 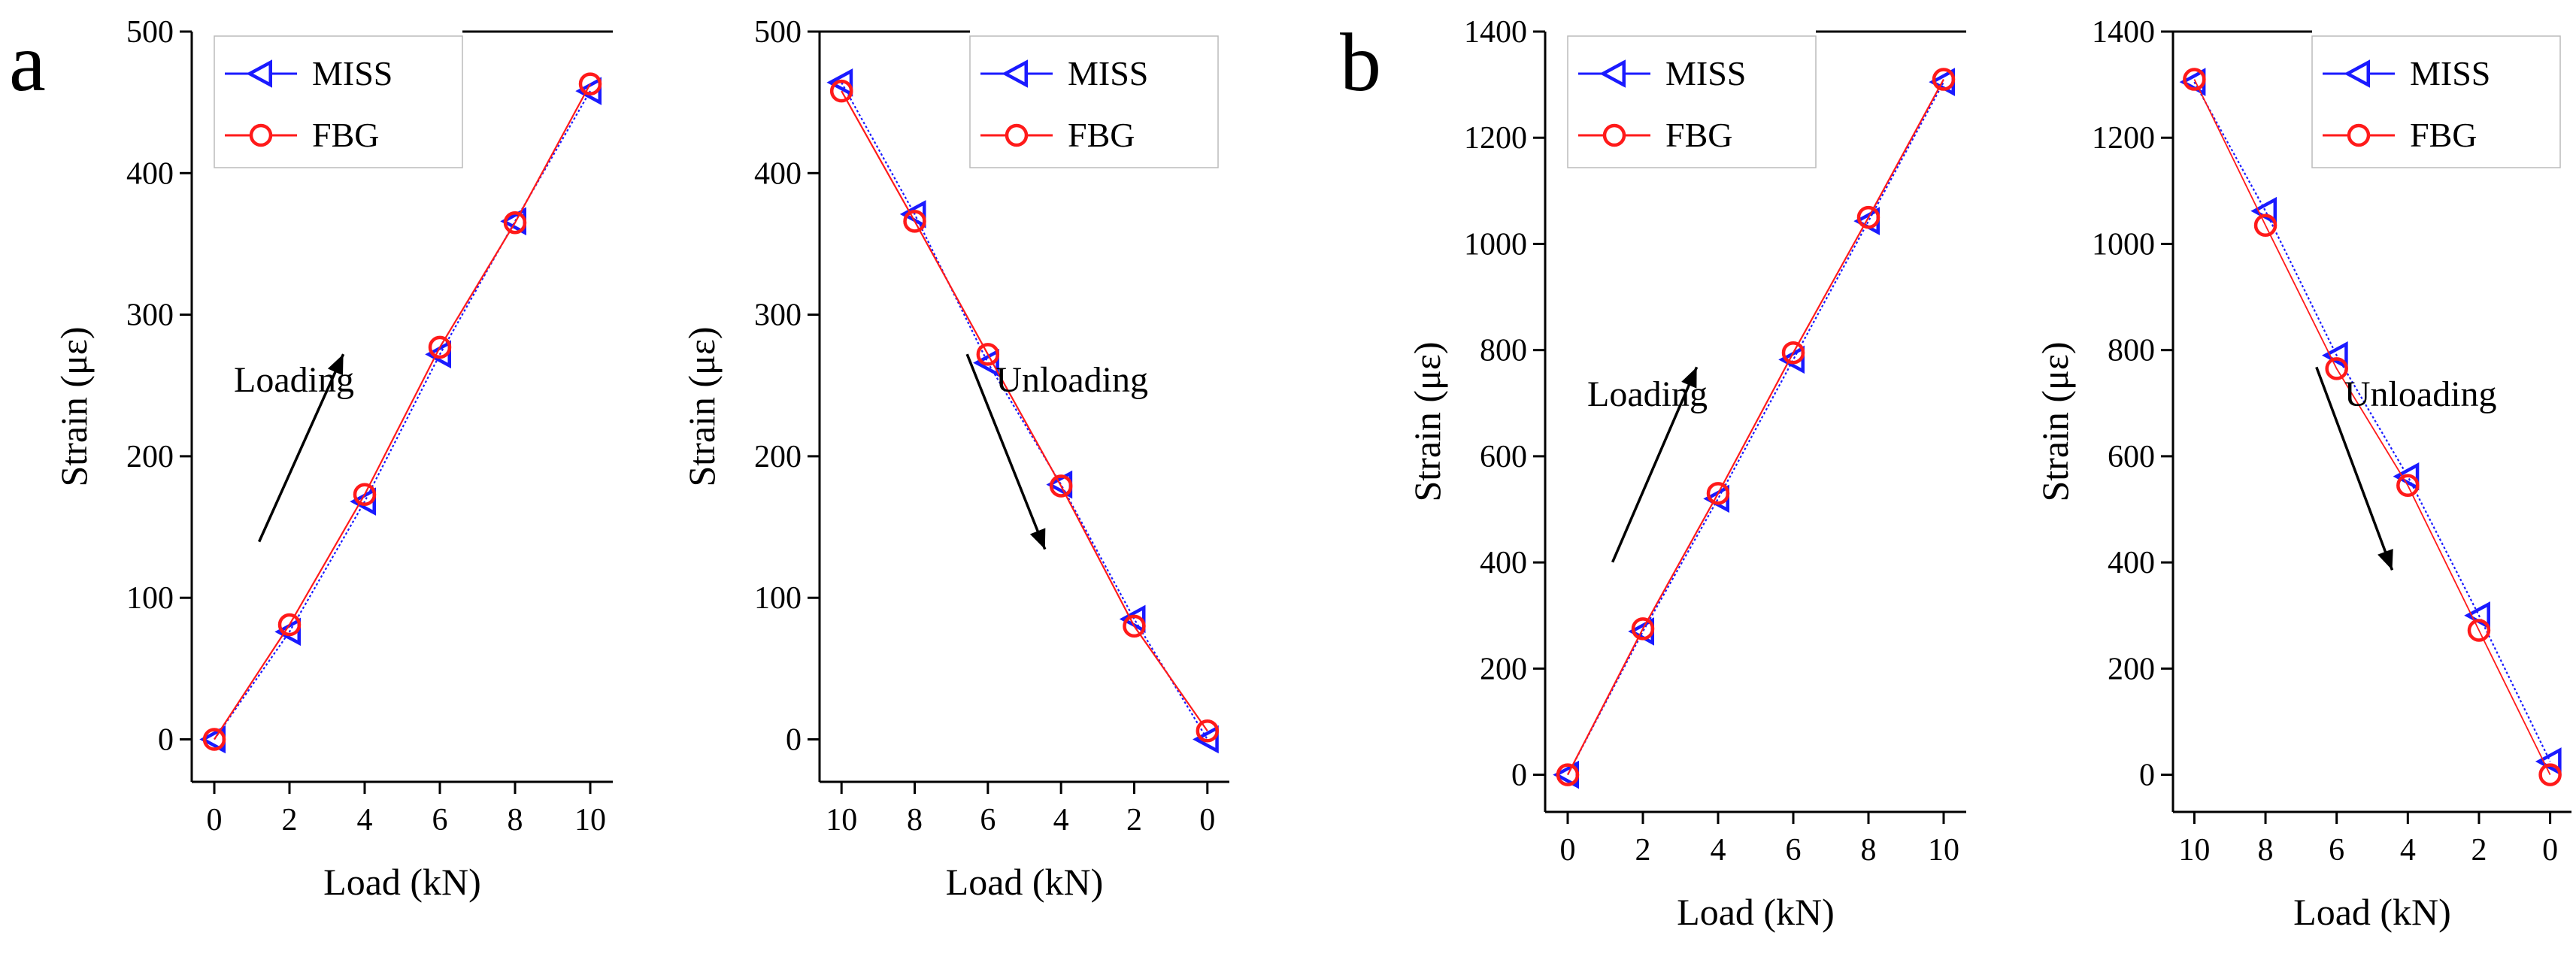 I want to click on y-tick-label: 600, so click(x=1503, y=457).